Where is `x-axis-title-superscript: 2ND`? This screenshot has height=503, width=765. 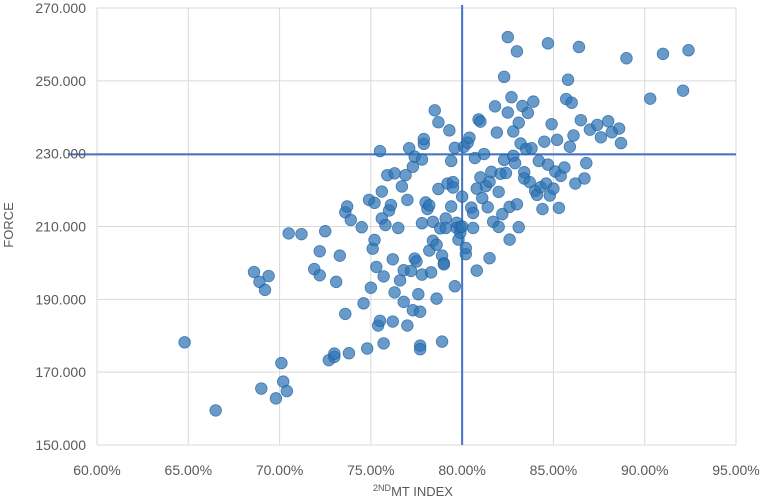
x-axis-title-superscript: 2ND is located at coordinates (382, 488).